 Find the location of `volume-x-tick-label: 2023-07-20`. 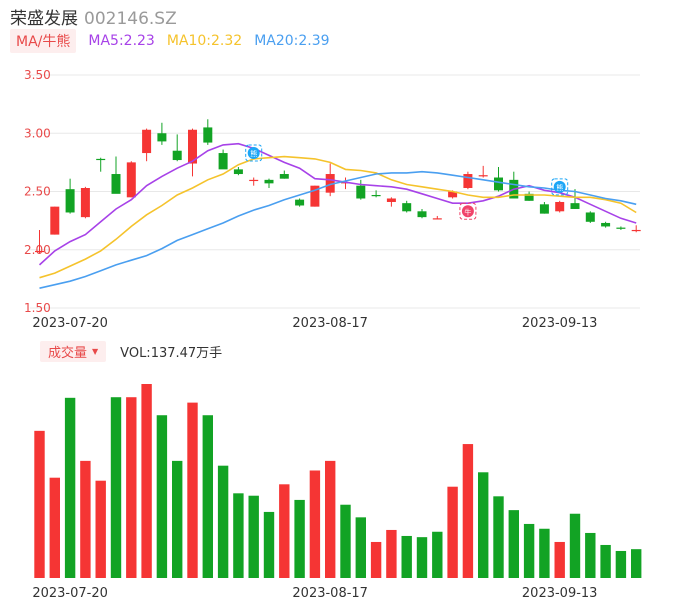

volume-x-tick-label: 2023-07-20 is located at coordinates (70, 593).